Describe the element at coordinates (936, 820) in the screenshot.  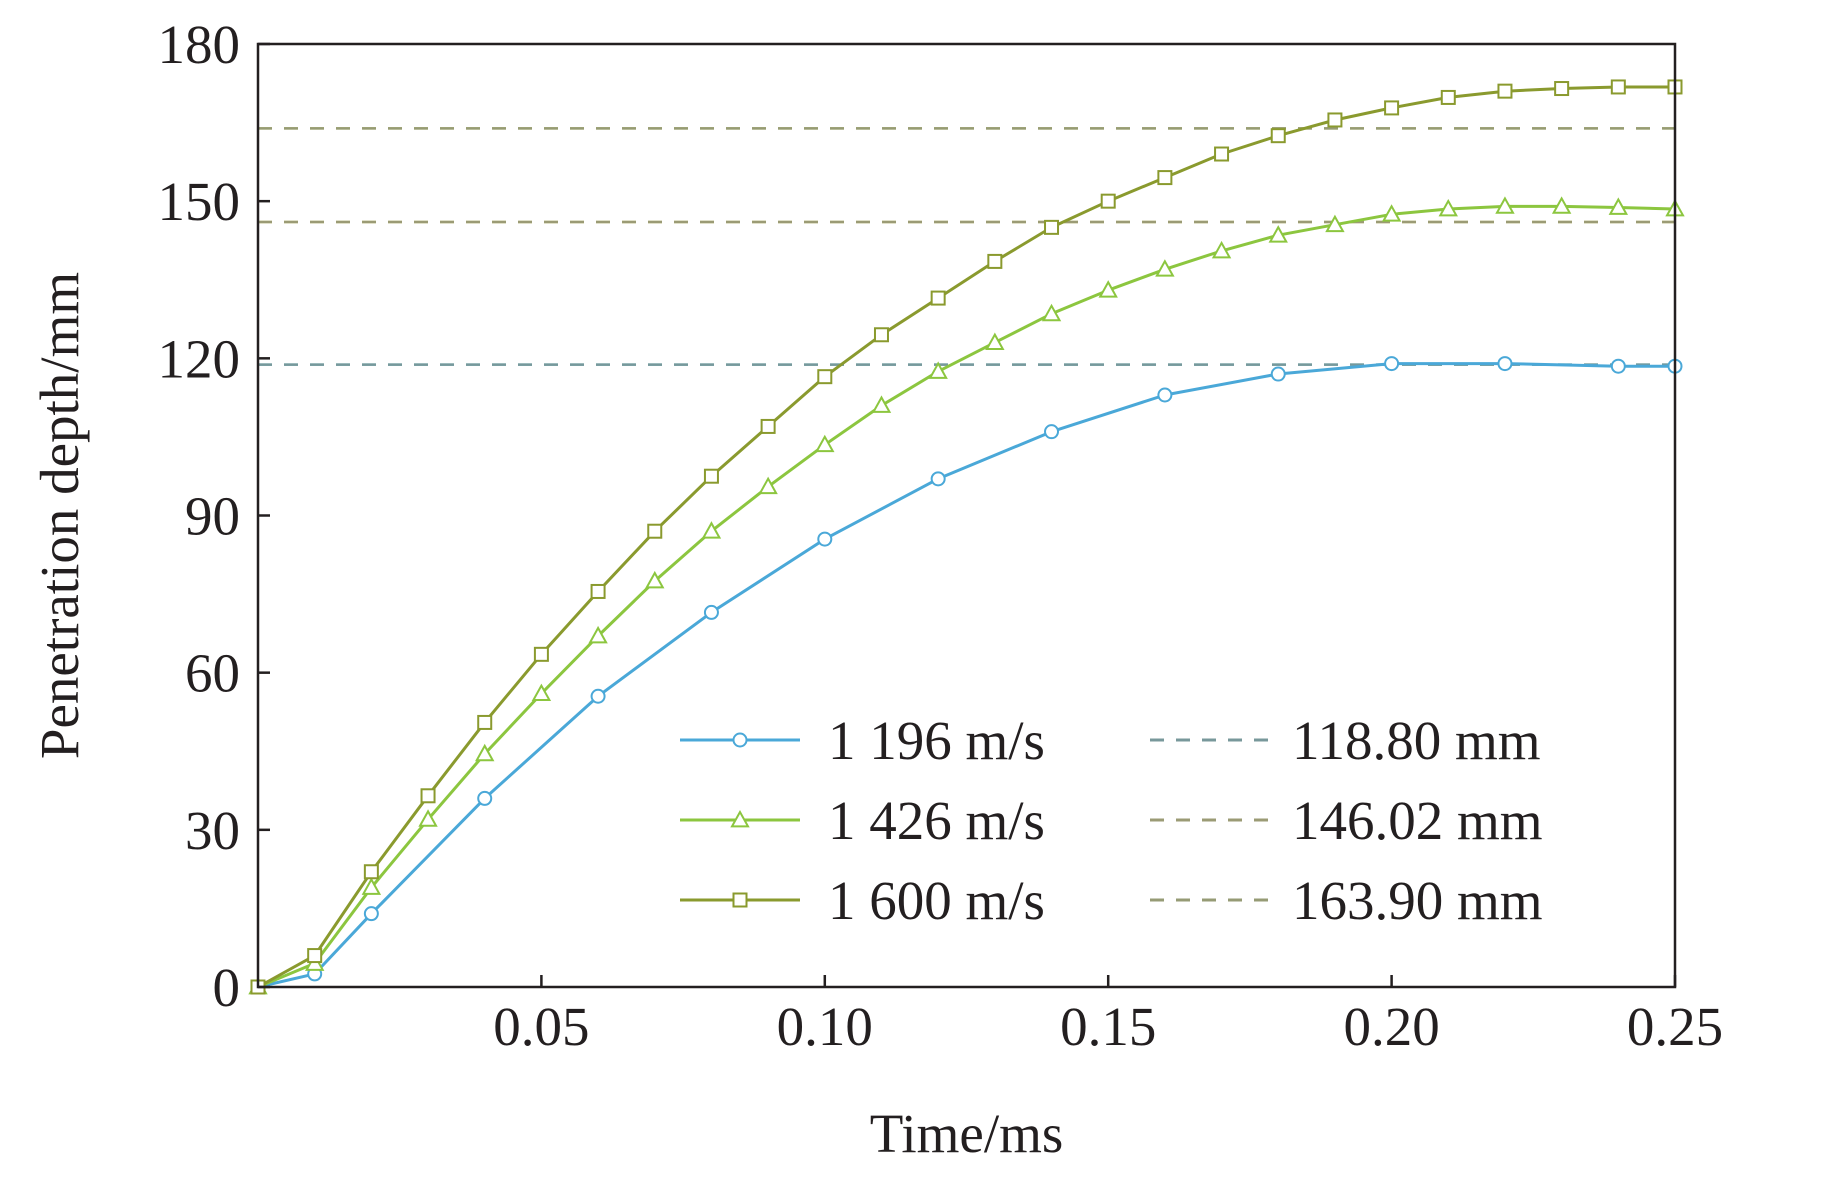
I see `legend-label: 1 426 m/s` at that location.